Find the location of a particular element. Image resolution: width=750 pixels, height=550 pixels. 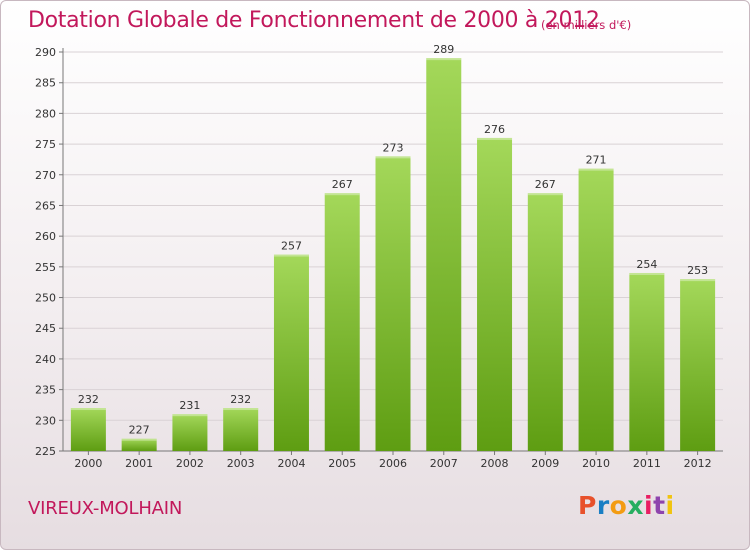

logo-letter: r is located at coordinates (603, 505).